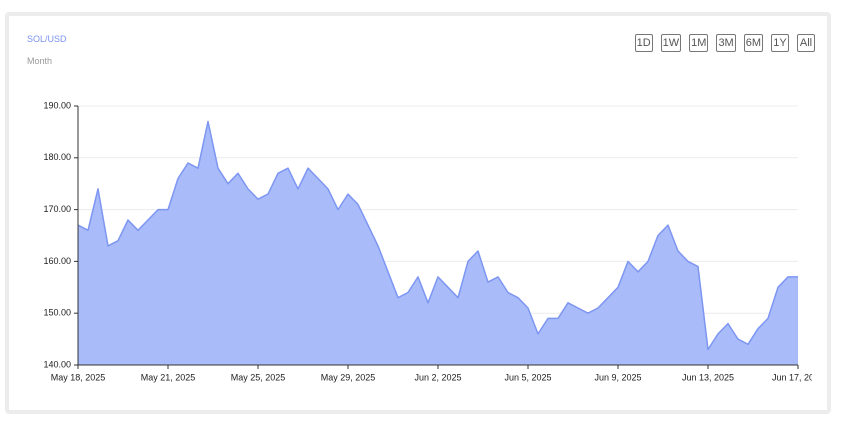  I want to click on range-buttons: 1D 1W 1M 3M 6M 1Y All, so click(724, 43).